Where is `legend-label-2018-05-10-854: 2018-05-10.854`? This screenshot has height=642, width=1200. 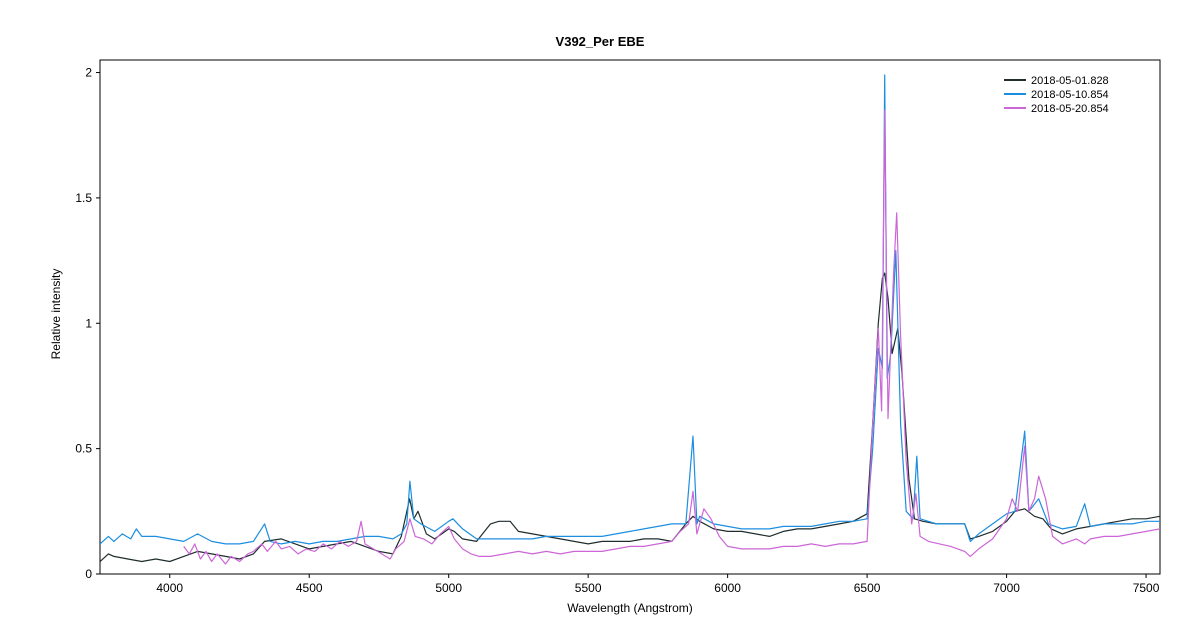 legend-label-2018-05-10-854: 2018-05-10.854 is located at coordinates (1070, 95).